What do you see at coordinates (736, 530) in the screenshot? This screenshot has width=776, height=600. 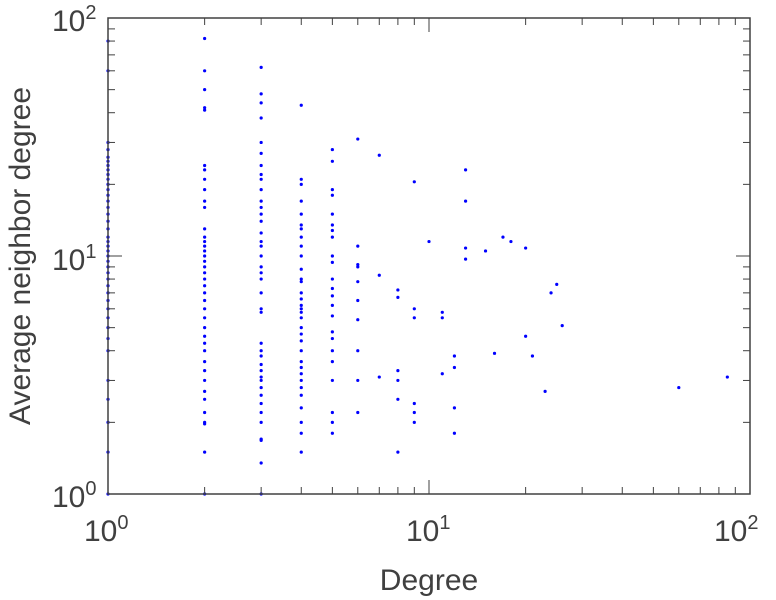 I see `x-tick-label-100: 10²` at bounding box center [736, 530].